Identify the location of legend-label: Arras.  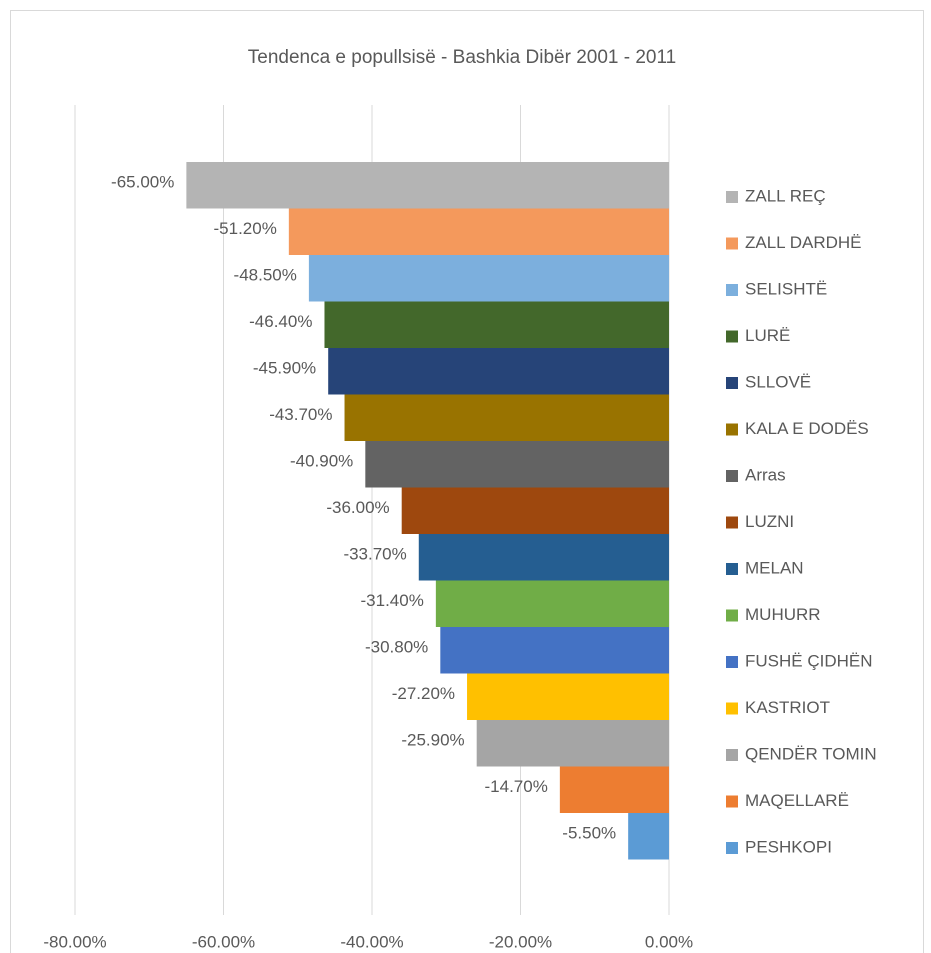
(765, 474).